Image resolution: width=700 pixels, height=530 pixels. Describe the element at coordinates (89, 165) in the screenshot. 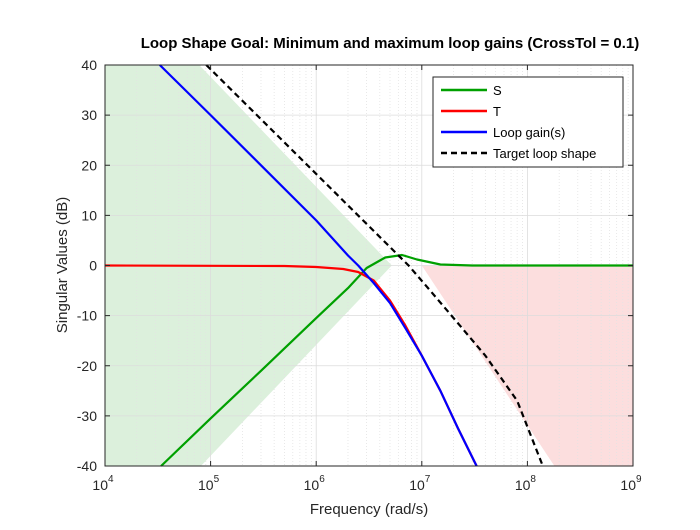

I see `y-tick-label: 20` at that location.